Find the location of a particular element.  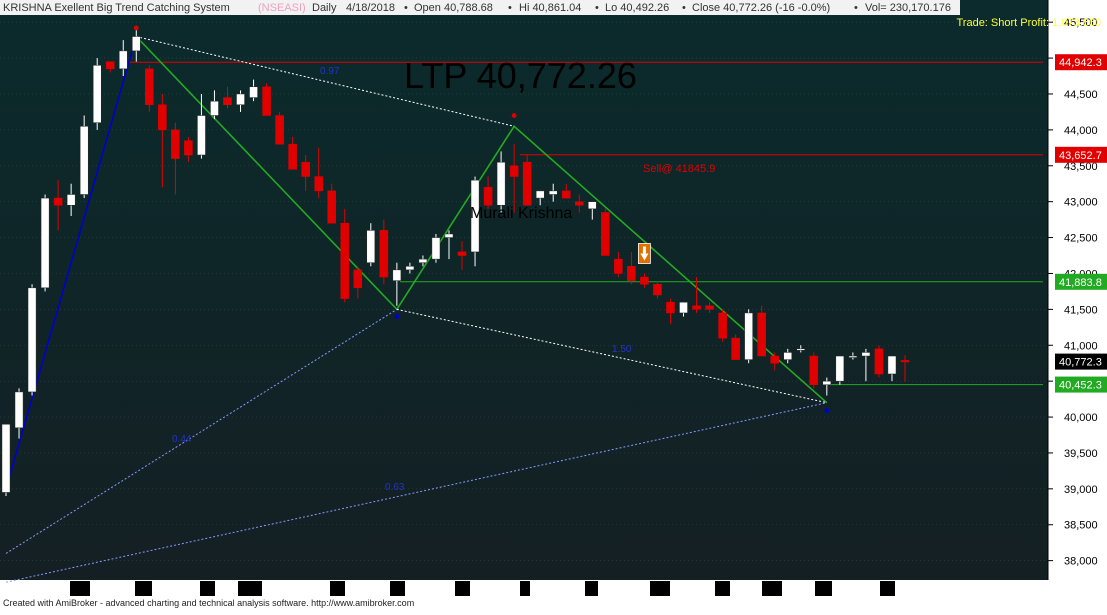

level-label: 44,942.3 is located at coordinates (1080, 63).